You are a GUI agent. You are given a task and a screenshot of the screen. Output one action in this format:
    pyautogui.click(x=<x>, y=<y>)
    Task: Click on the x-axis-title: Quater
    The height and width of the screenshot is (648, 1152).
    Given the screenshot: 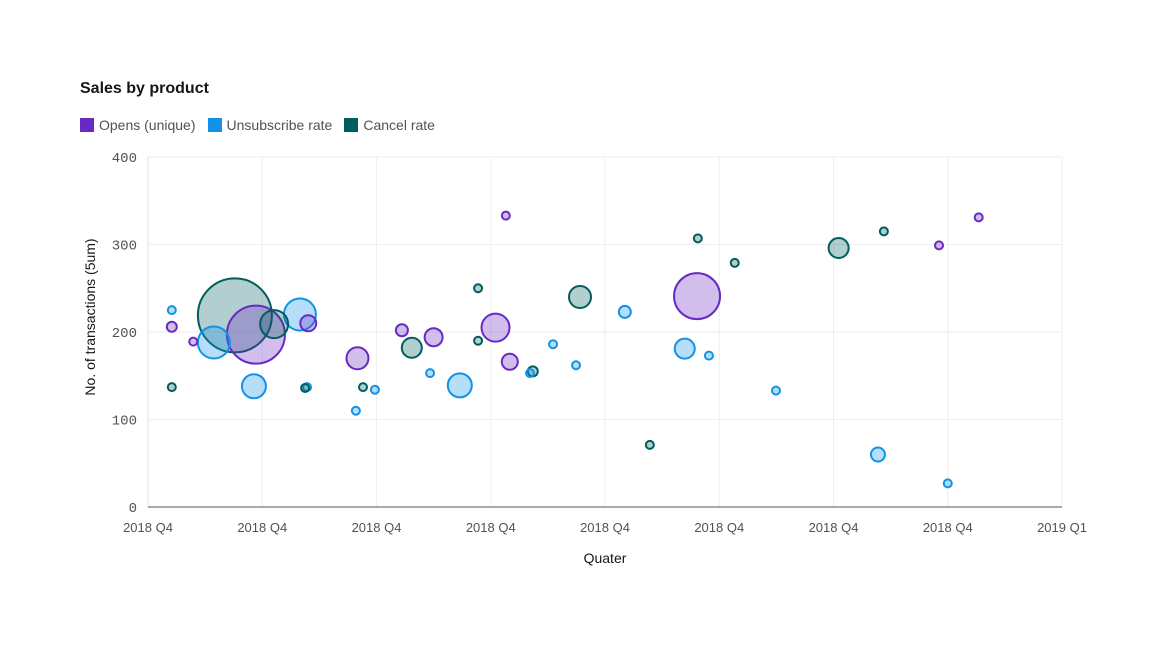 What is the action you would take?
    pyautogui.click(x=605, y=558)
    